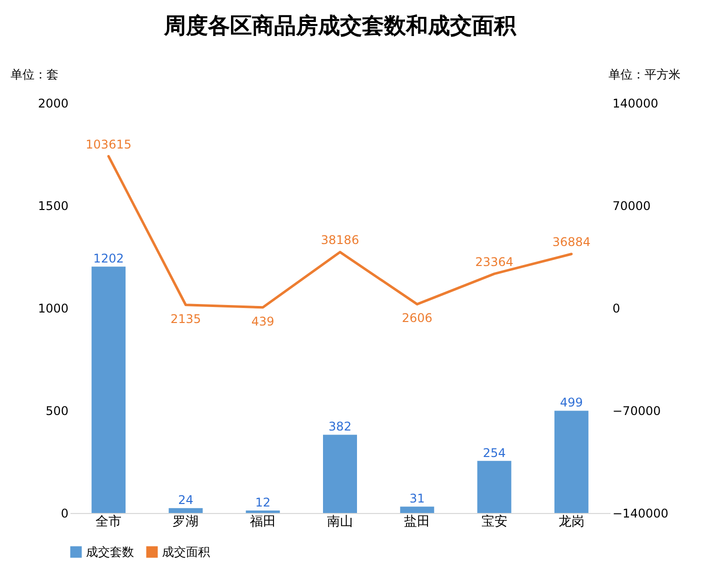  What do you see at coordinates (494, 261) in the screenshot?
I see `data-label: 23364` at bounding box center [494, 261].